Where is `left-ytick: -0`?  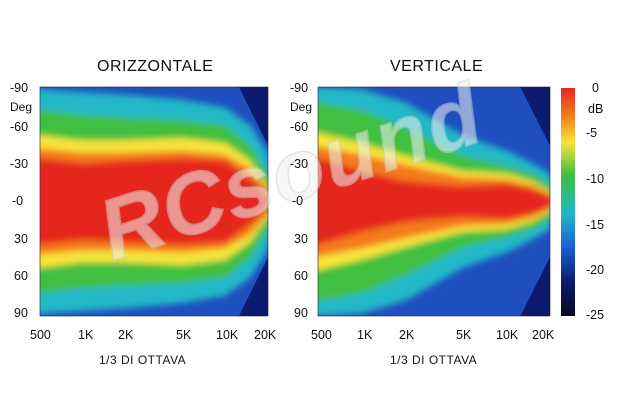 left-ytick: -0 is located at coordinates (18, 201).